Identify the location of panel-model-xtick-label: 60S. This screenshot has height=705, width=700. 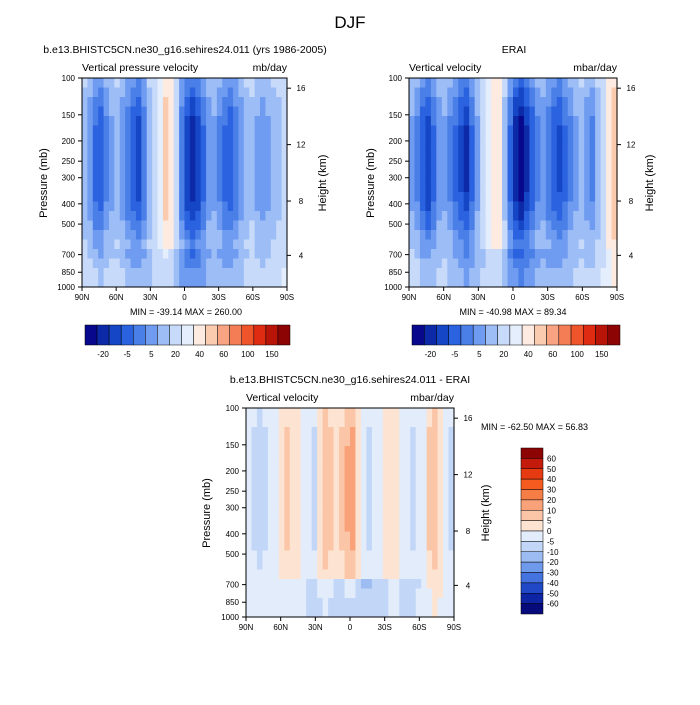
(253, 297).